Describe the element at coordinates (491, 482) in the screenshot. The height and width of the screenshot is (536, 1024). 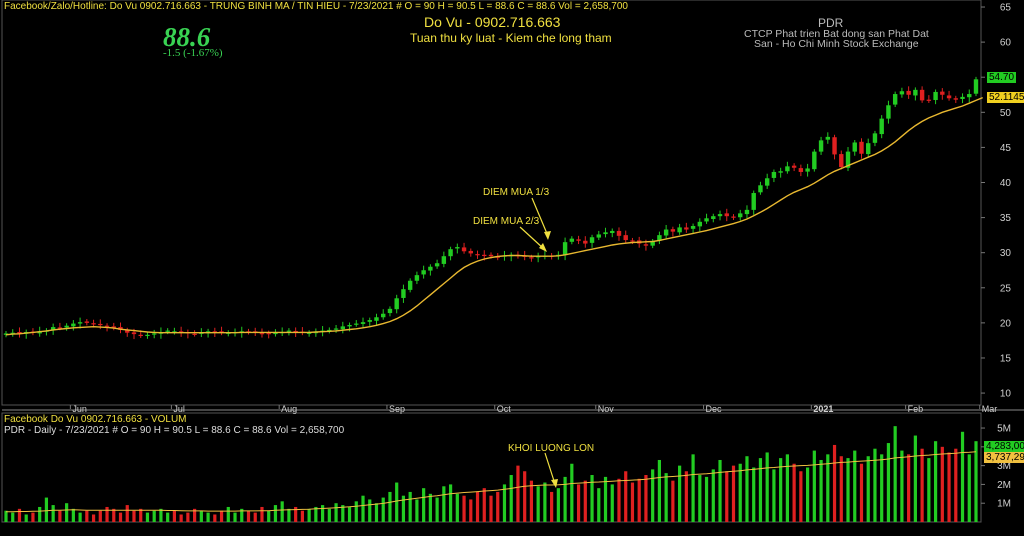
I see `volume-ma-line` at that location.